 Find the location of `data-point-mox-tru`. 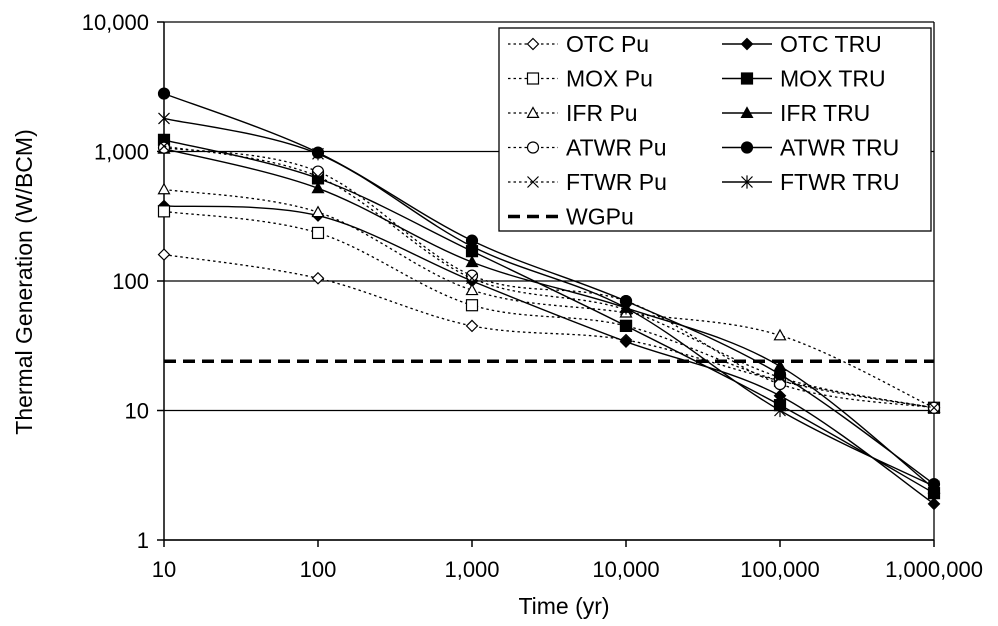

data-point-mox-tru is located at coordinates (626, 326).